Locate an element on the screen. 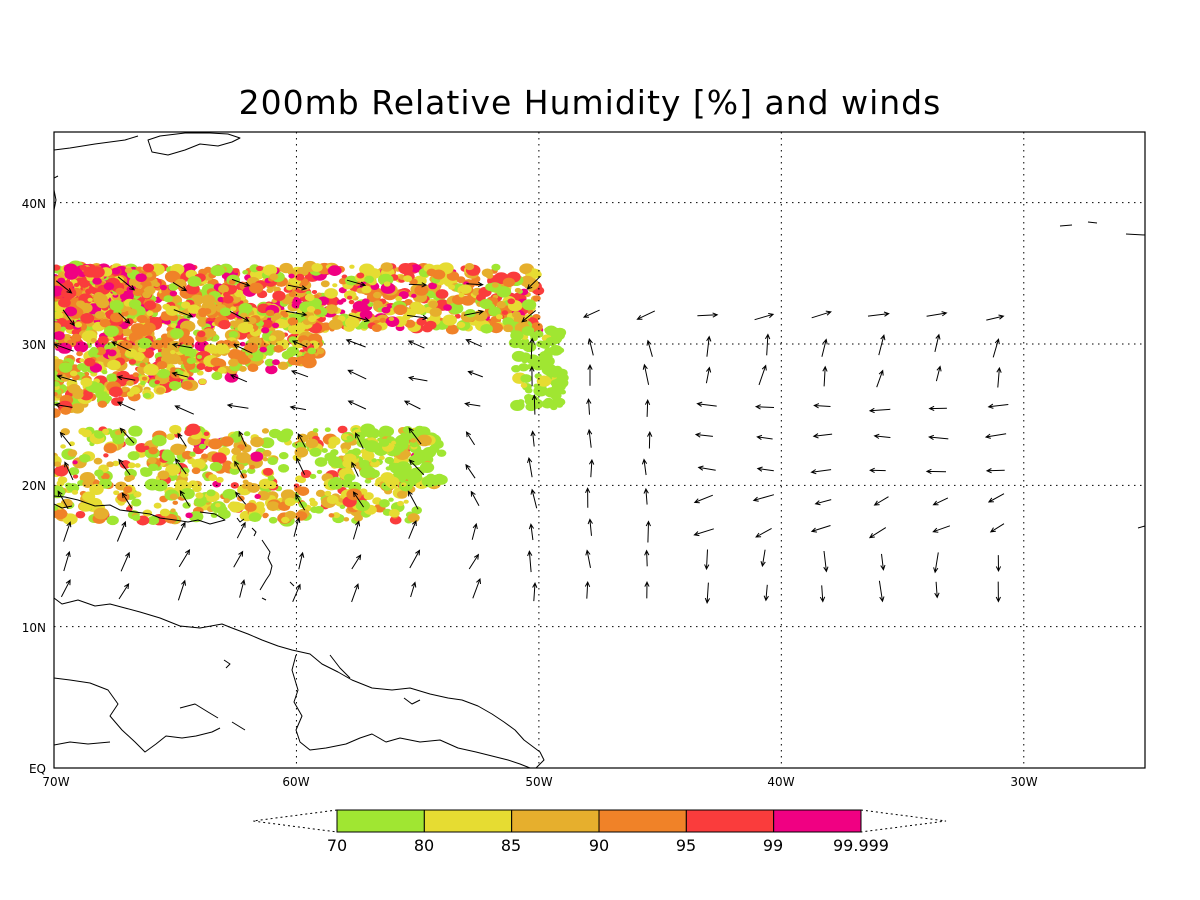 The width and height of the screenshot is (1200, 900). lon-label-70w: 70W is located at coordinates (55, 782).